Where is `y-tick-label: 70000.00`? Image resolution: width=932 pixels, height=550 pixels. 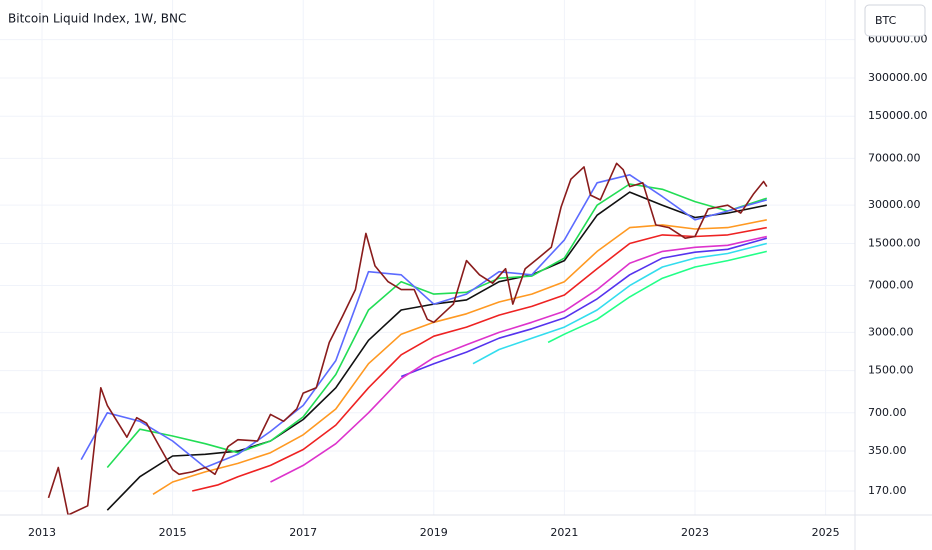
y-tick-label: 70000.00 is located at coordinates (894, 157).